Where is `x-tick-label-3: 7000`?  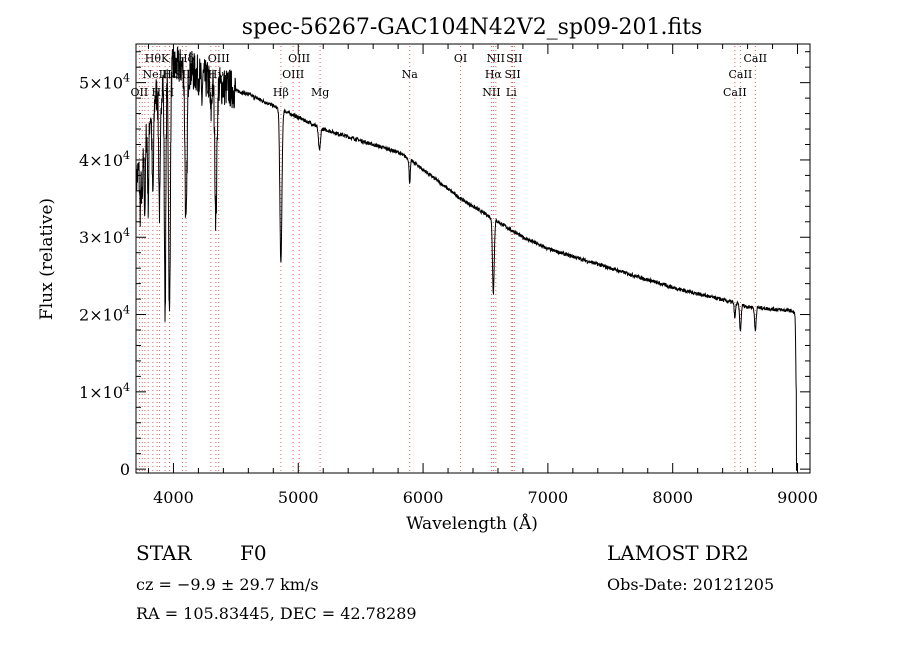
x-tick-label-3: 7000 is located at coordinates (548, 497).